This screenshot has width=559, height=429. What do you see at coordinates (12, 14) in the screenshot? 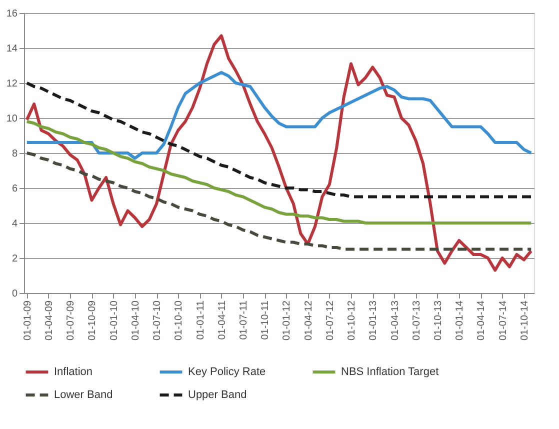
I see `y-tick-label: 16` at bounding box center [12, 14].